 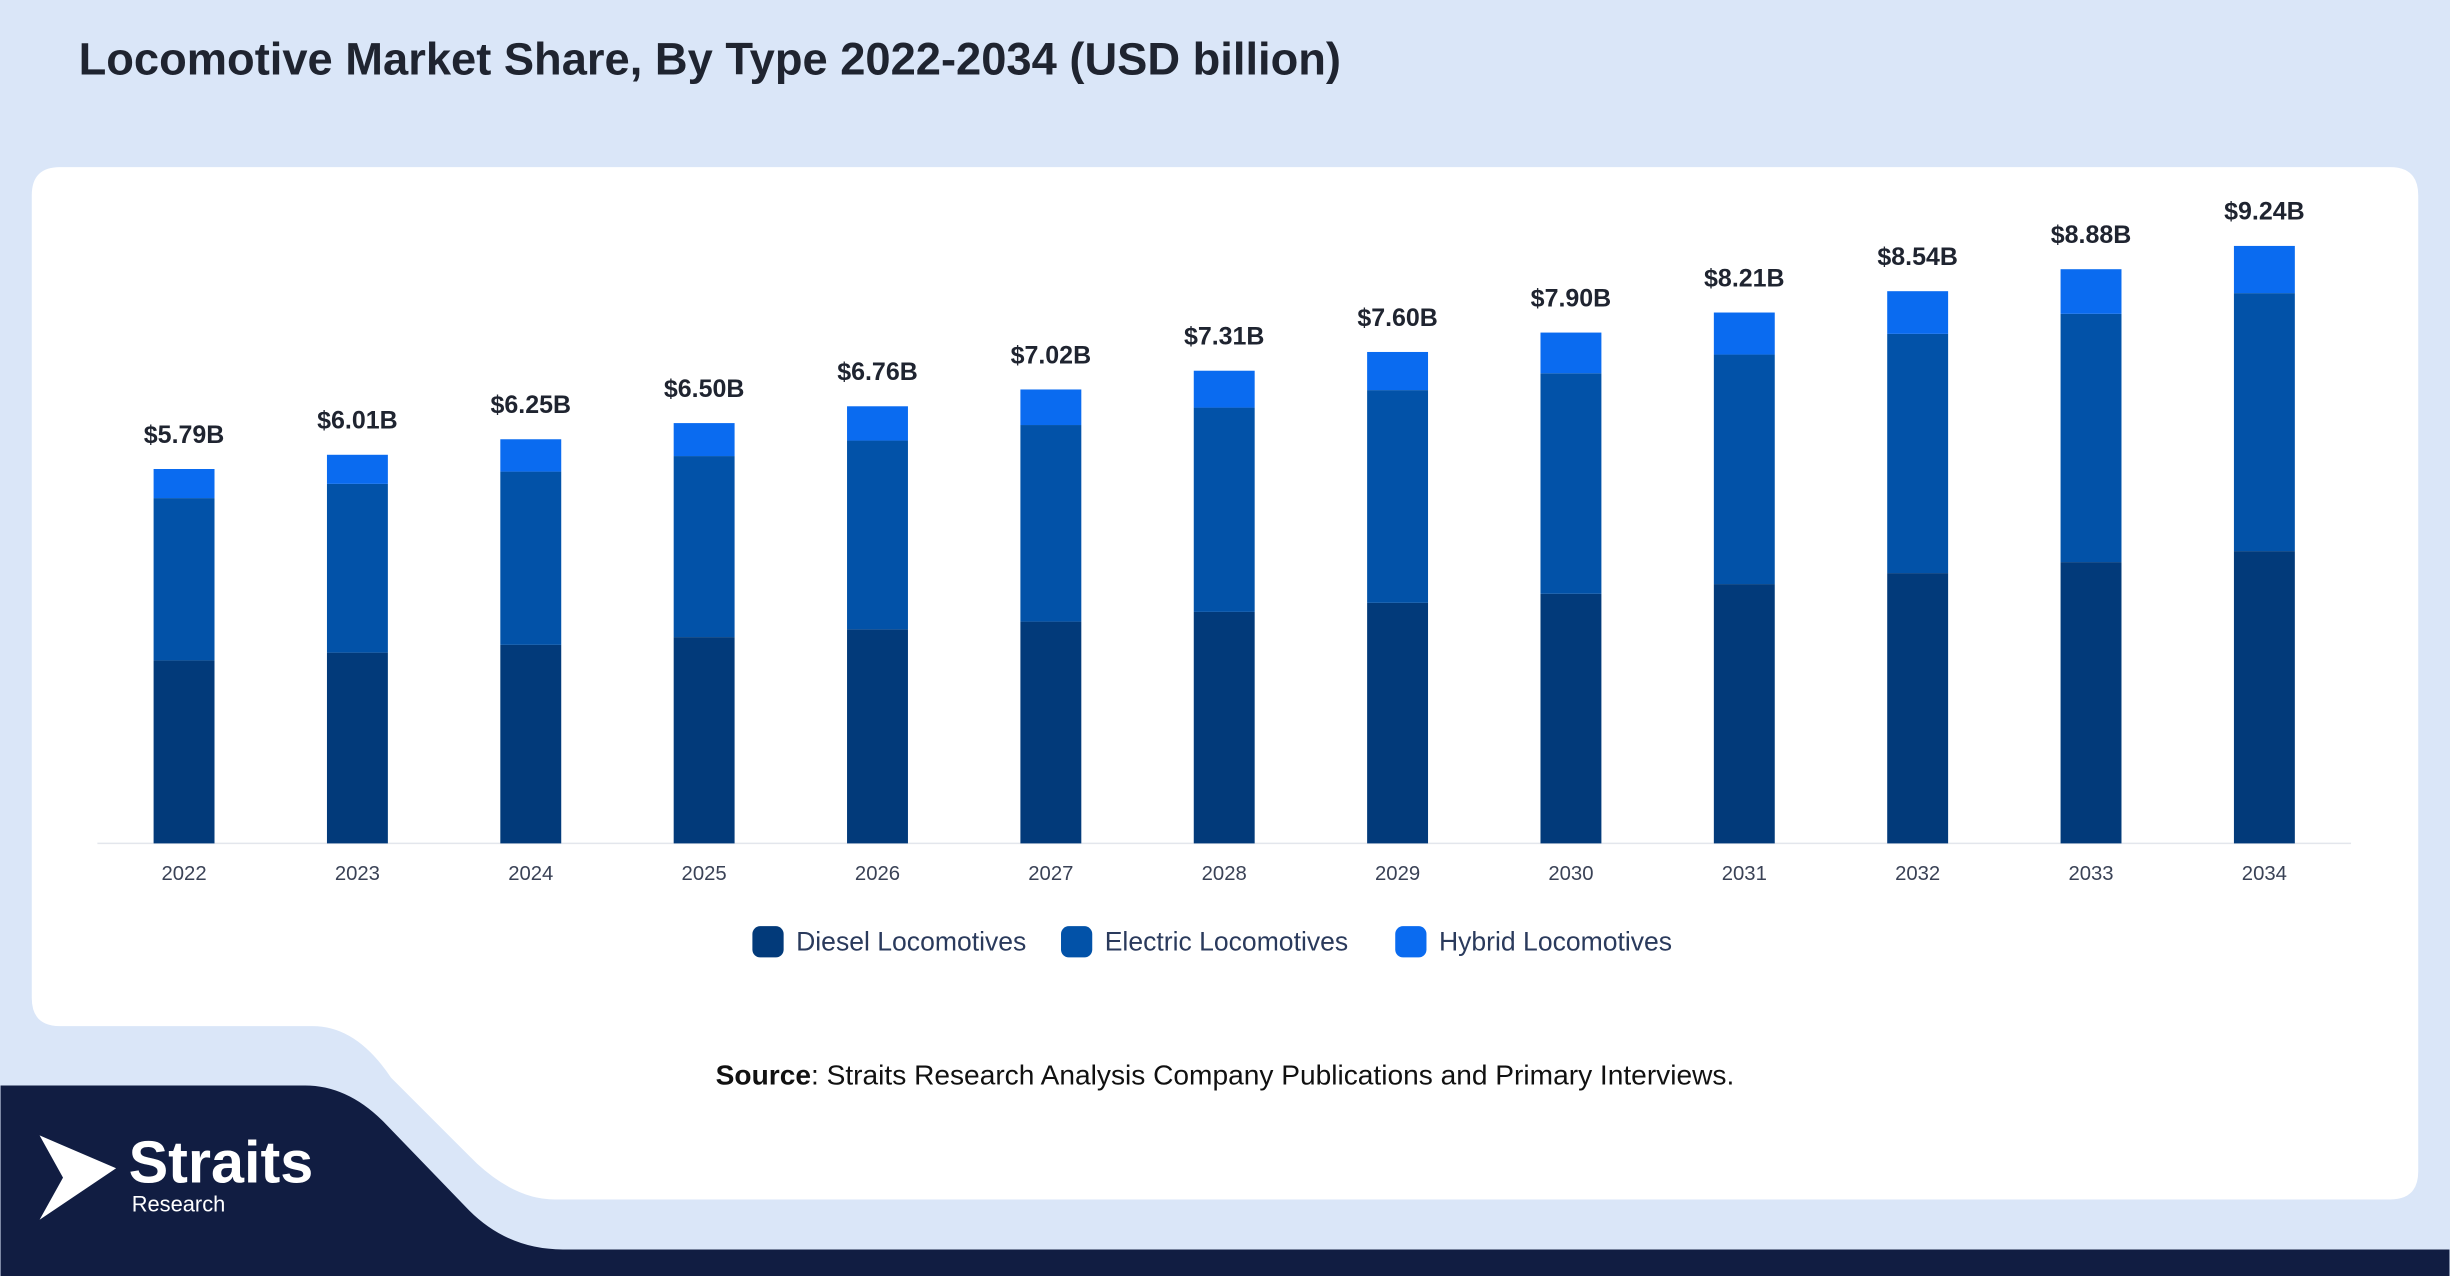 What do you see at coordinates (704, 874) in the screenshot?
I see `x-tick-label: 2025` at bounding box center [704, 874].